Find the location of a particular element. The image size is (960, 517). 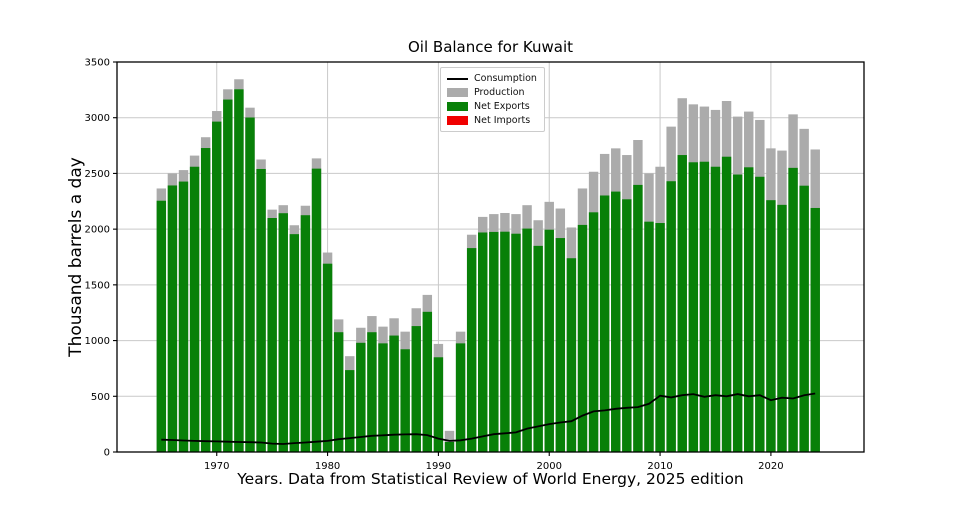

y-tick-label: 3500 is located at coordinates (97, 63).